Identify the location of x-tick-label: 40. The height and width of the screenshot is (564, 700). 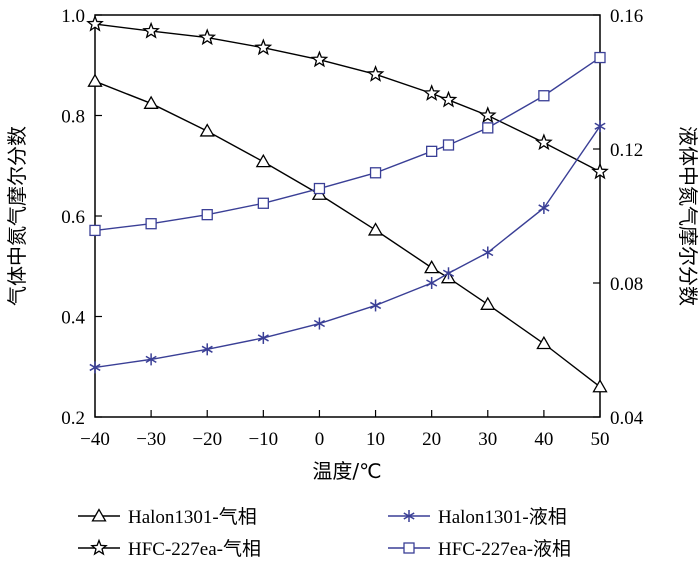
(543, 439).